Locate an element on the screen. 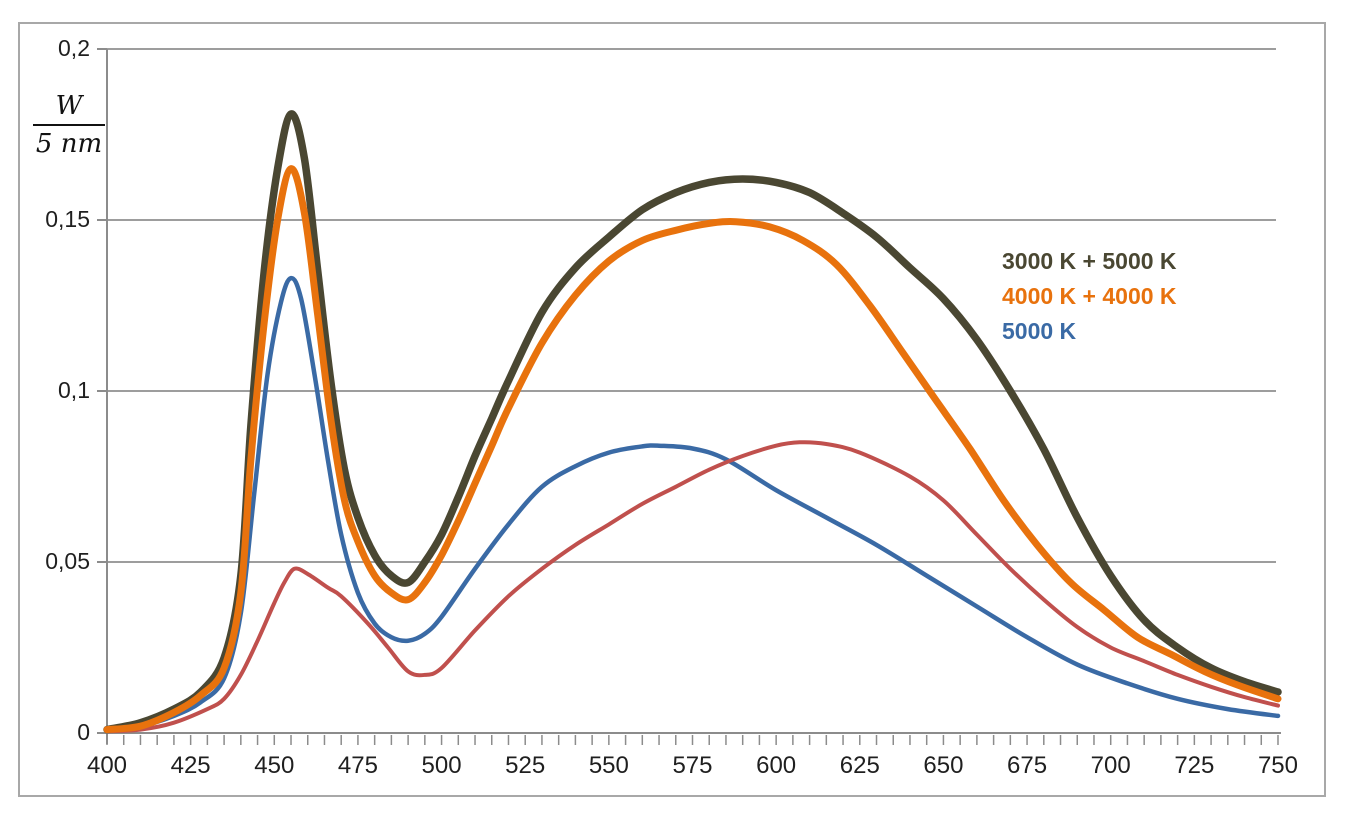 The image size is (1345, 817). x-tick-label: 600 is located at coordinates (776, 765).